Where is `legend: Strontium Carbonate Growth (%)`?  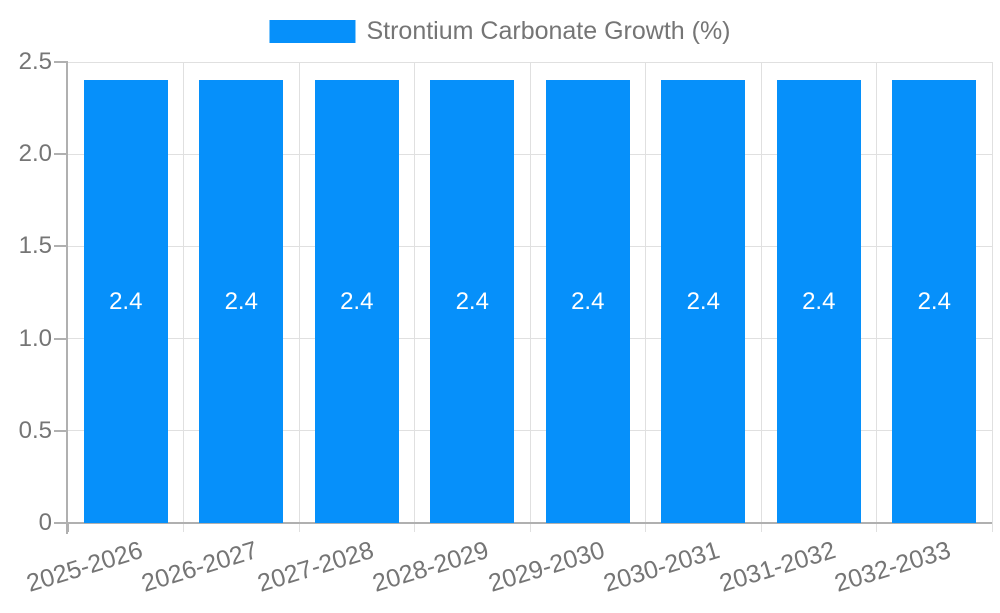
legend: Strontium Carbonate Growth (%) is located at coordinates (500, 31).